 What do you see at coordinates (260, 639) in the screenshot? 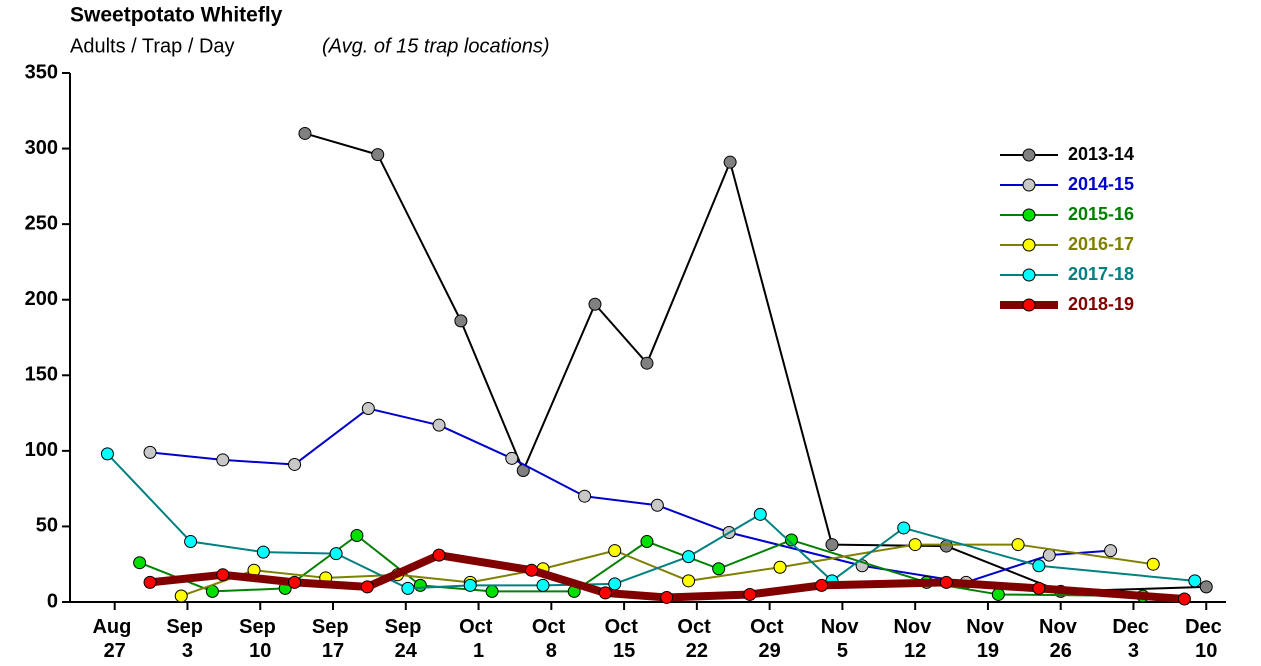
I see `x-tick-label: Sep 10` at bounding box center [260, 639].